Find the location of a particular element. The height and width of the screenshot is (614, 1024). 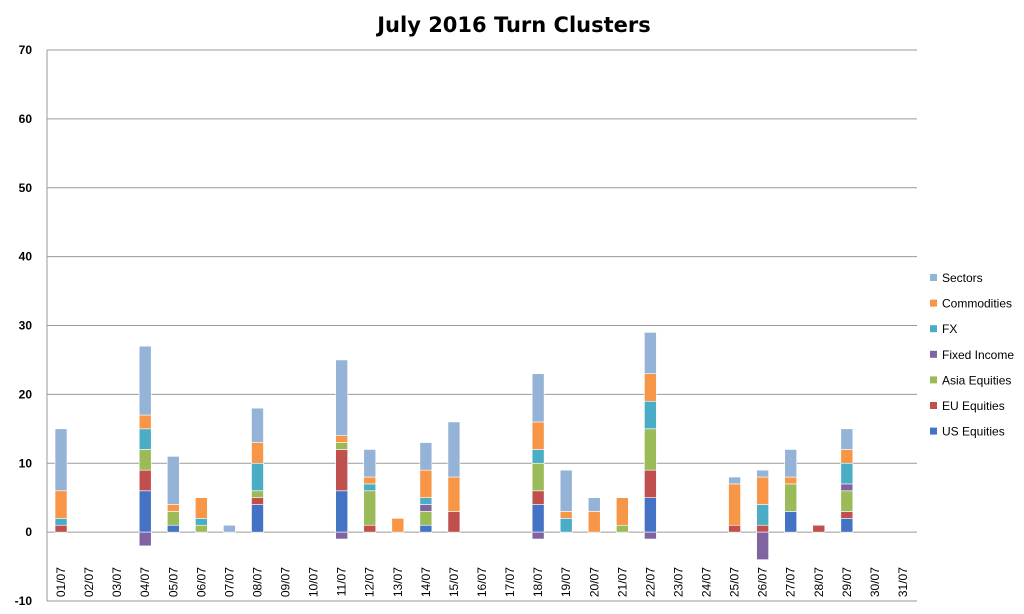

y-tick-label: 0 is located at coordinates (28, 532).